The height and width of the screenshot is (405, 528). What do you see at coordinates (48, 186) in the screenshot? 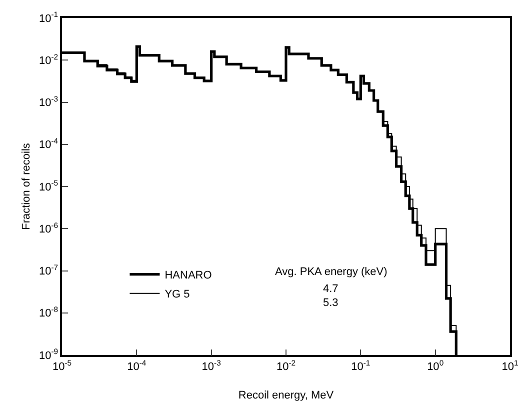
I see `y-tick-label: 10$^{-5}$` at bounding box center [48, 186].